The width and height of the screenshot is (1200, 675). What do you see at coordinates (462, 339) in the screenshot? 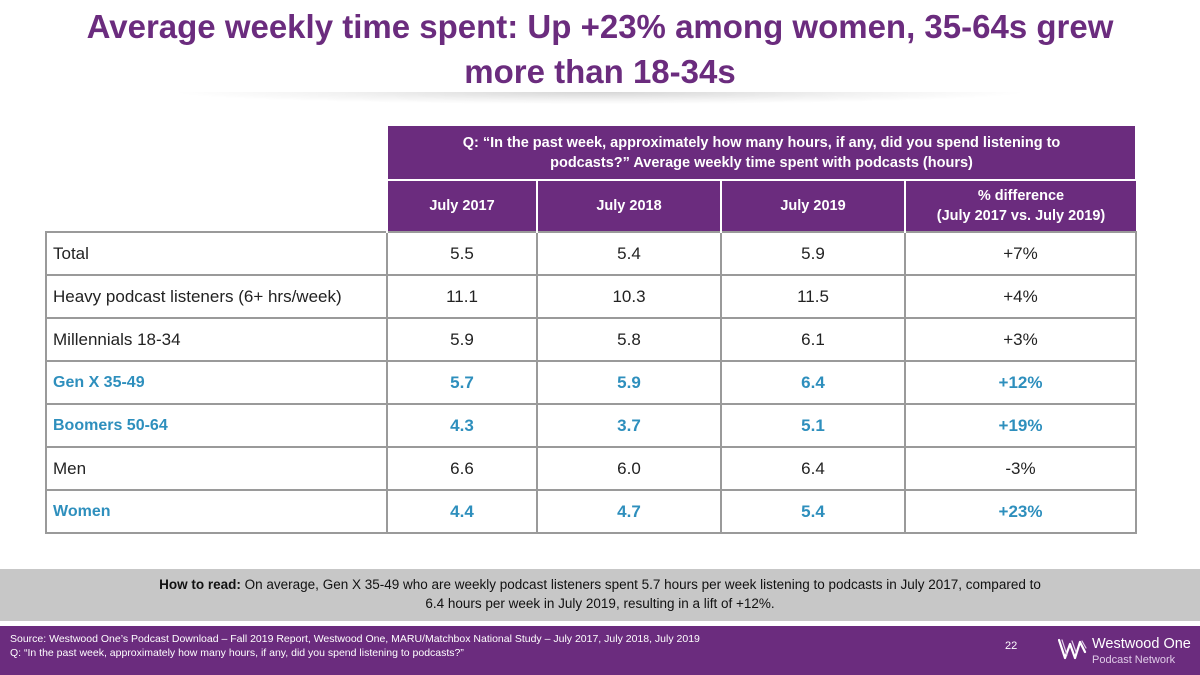
I see `cell-2017: 5.9` at bounding box center [462, 339].